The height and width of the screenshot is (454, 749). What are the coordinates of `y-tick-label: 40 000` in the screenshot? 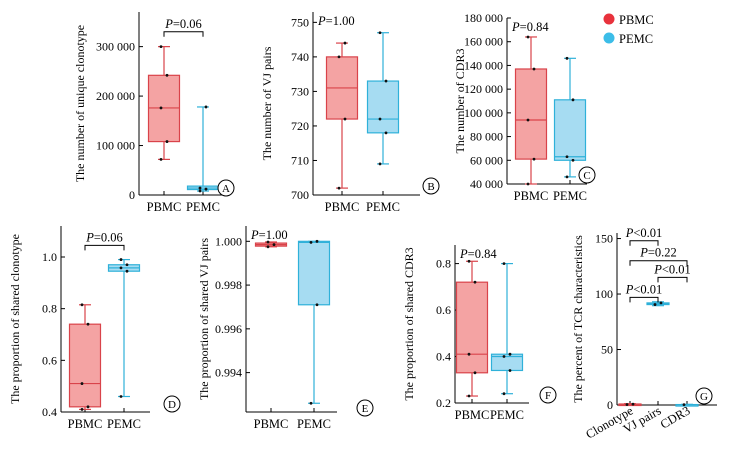 It's located at (486, 184).